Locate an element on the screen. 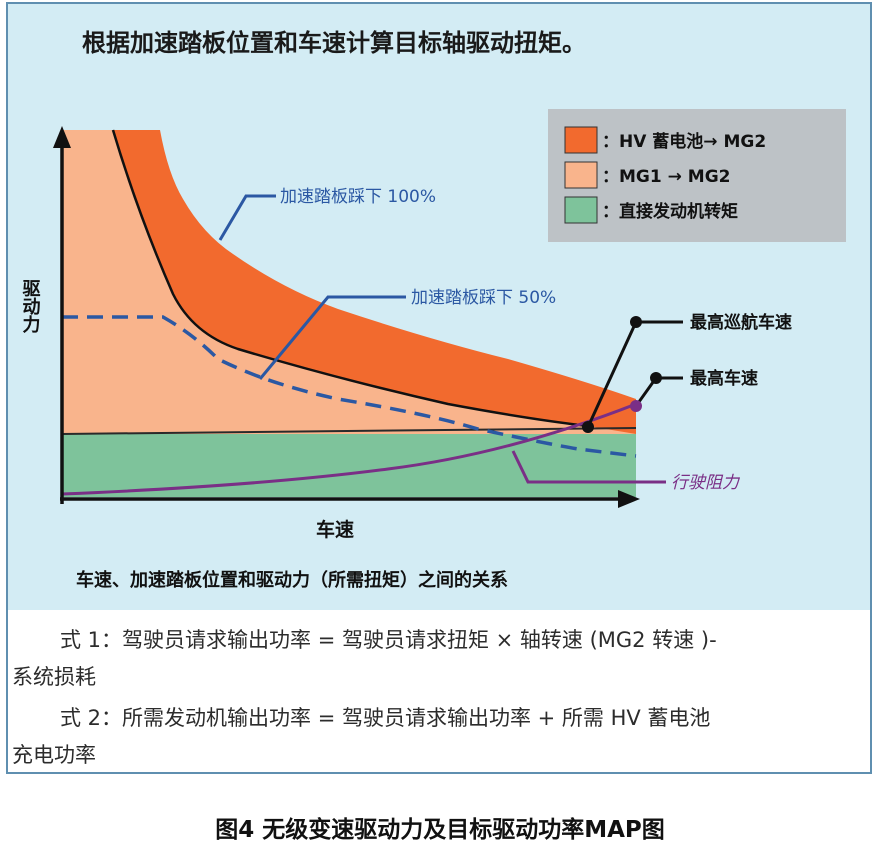 The width and height of the screenshot is (880, 859). formula-2-line-1: 式 2：所需发动机输出功率 = 驾驶员请求输出功率 + 所需 HV 蓄电池 is located at coordinates (385, 718).